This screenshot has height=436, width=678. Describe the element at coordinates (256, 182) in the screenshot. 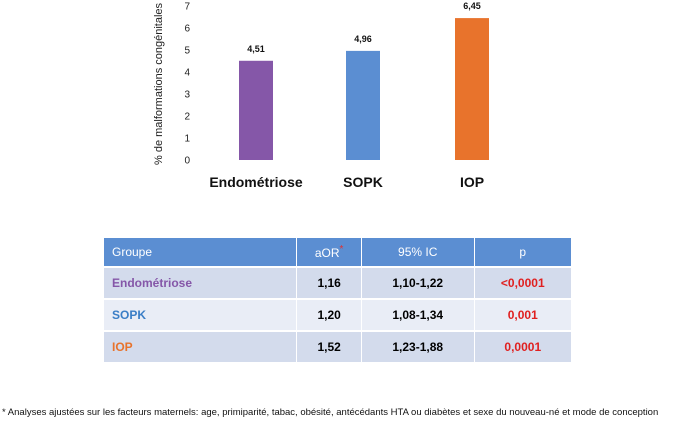

I see `category-label: Endométriose` at that location.